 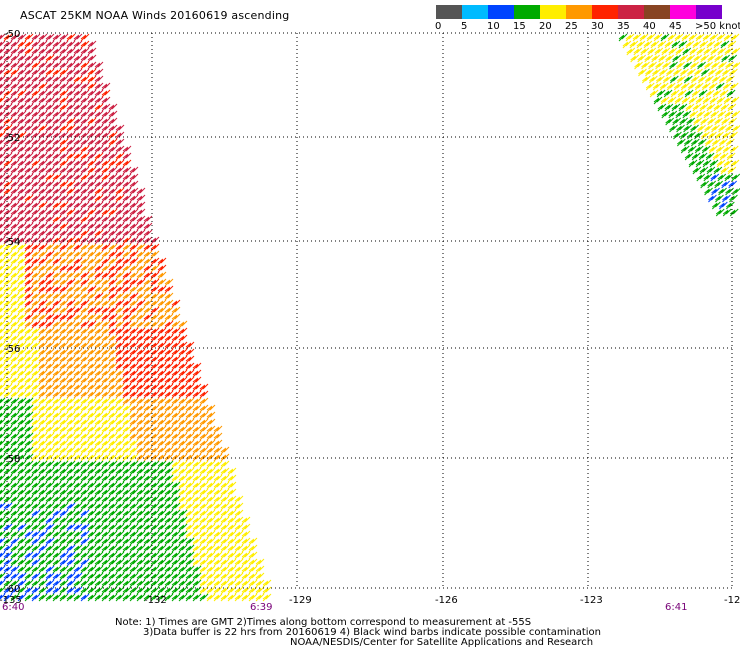 I want to click on longitude-label: -132, so click(x=155, y=600).